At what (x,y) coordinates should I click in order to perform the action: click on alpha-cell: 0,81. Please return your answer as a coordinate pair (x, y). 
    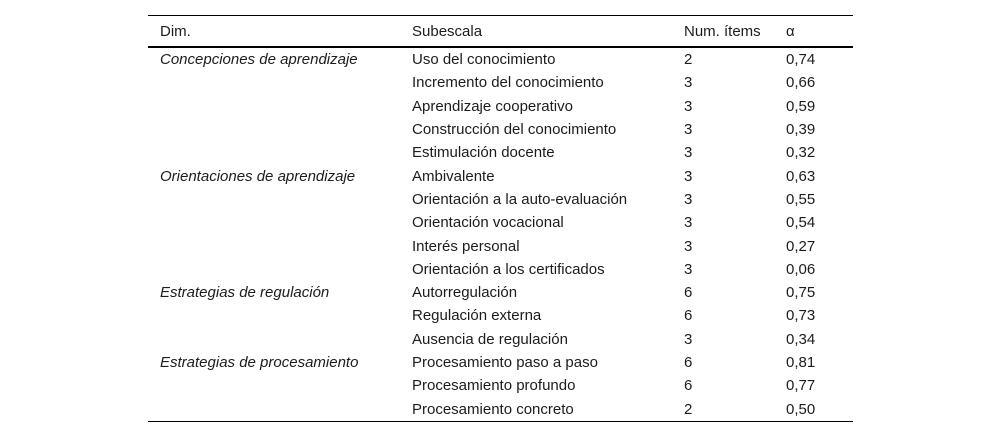
    Looking at the image, I should click on (801, 362).